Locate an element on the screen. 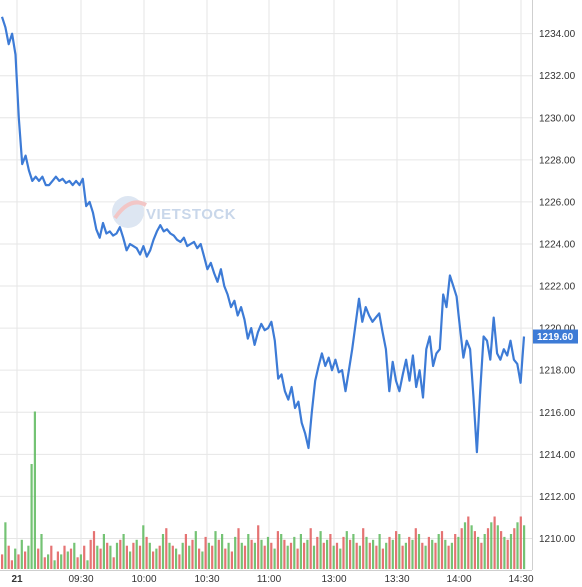 This screenshot has height=587, width=582. x-tick-label: 10:00 is located at coordinates (143, 579).